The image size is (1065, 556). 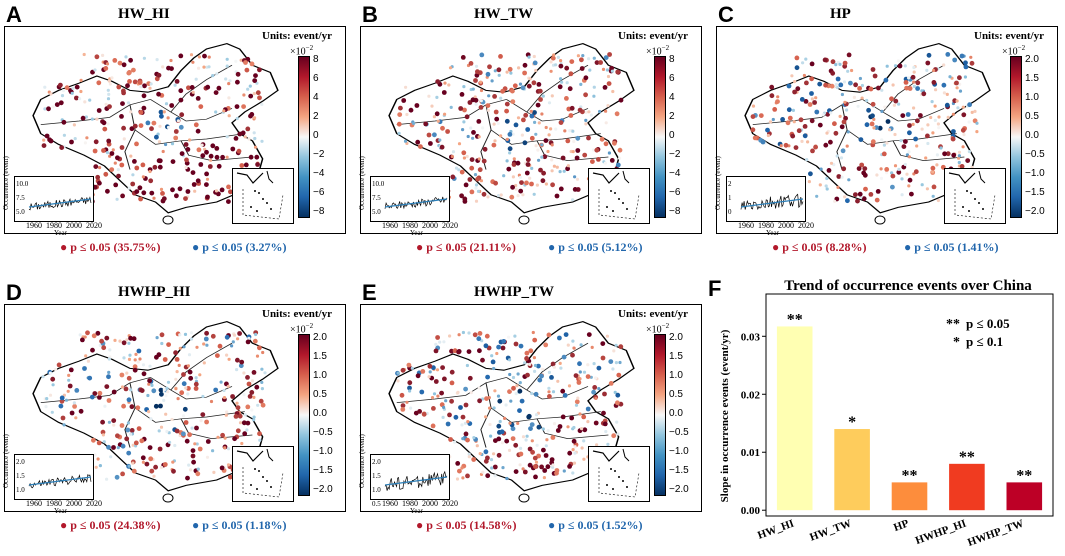 What do you see at coordinates (54, 225) in the screenshot?
I see `inset-x-tick: 1980` at bounding box center [54, 225].